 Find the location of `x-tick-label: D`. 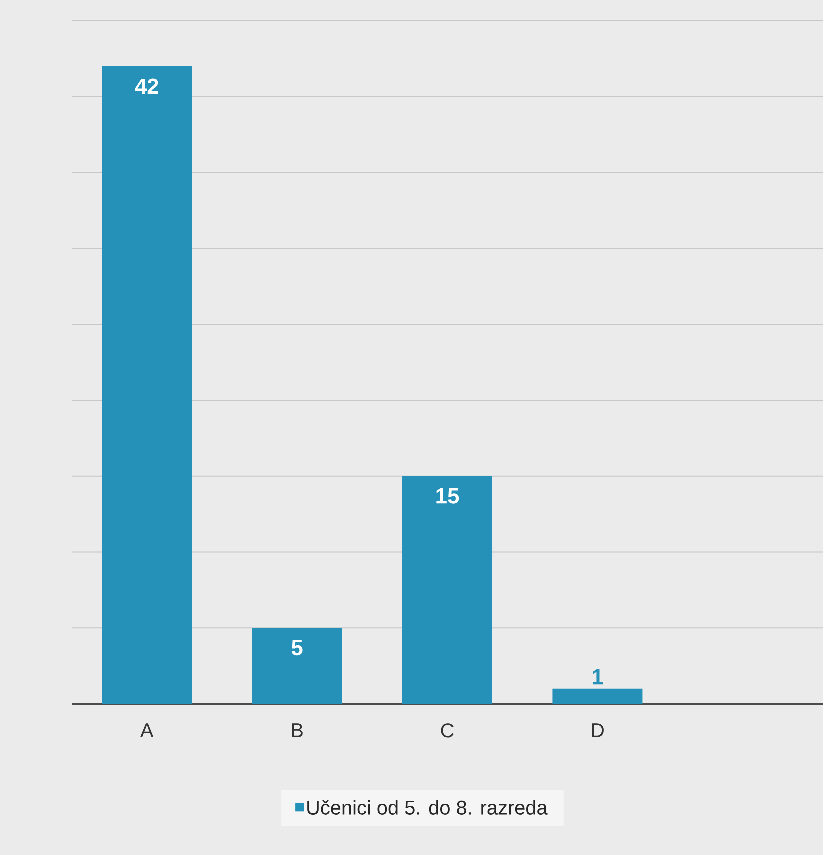

x-tick-label: D is located at coordinates (598, 731).